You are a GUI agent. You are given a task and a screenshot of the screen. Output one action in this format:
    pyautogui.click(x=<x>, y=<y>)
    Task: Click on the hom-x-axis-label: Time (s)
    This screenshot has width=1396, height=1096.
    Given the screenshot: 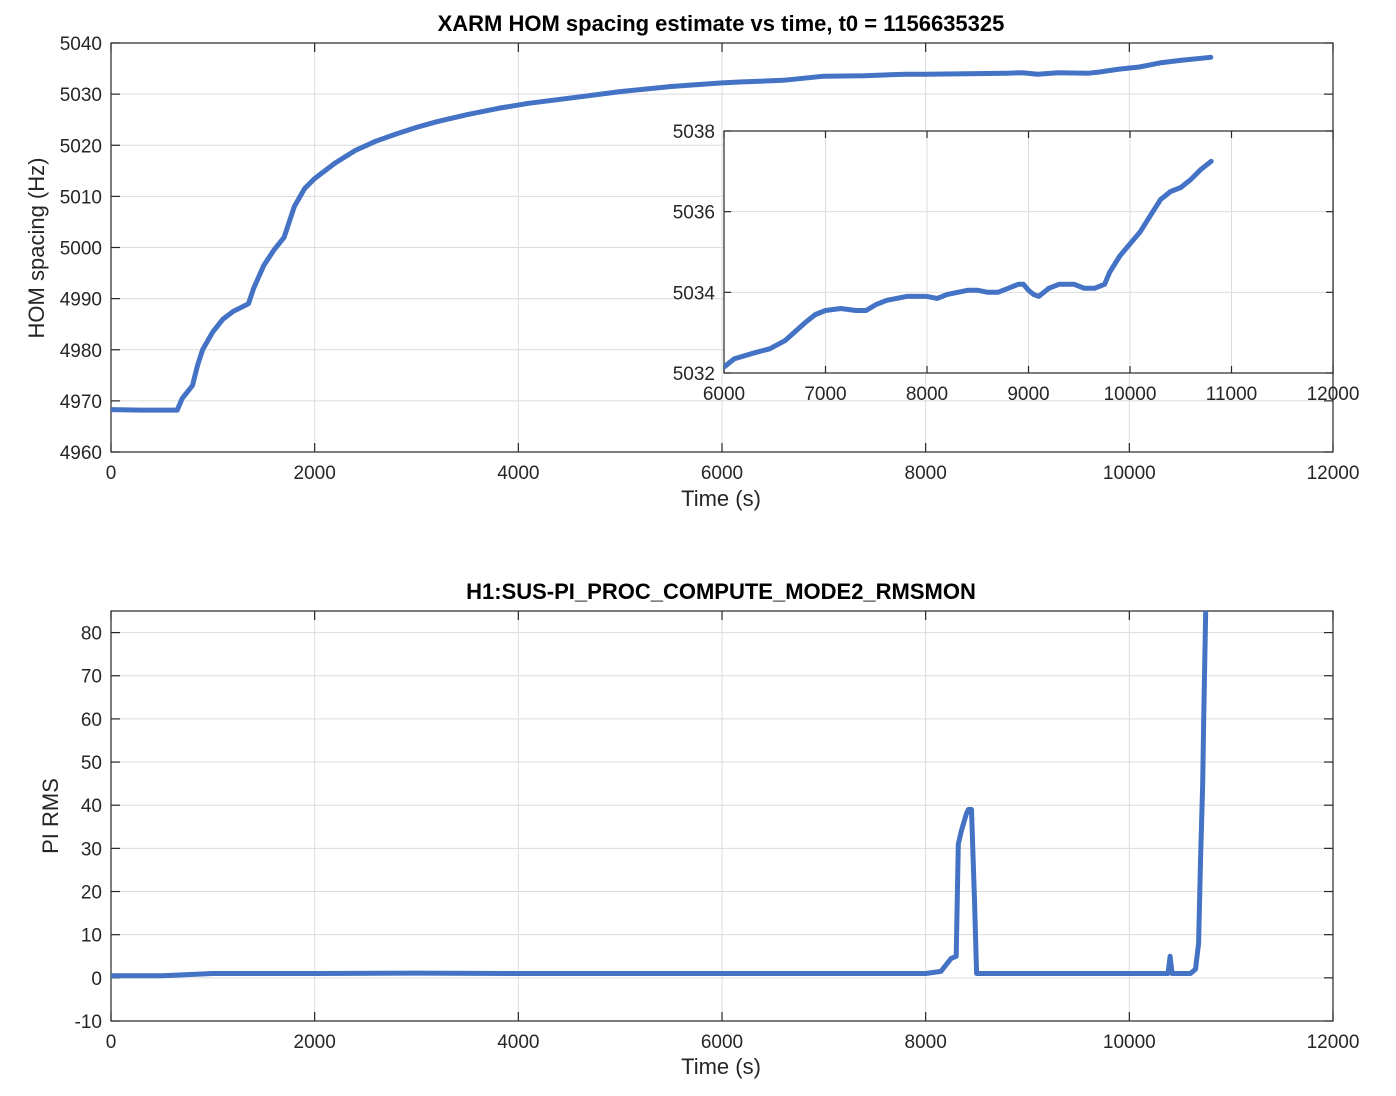 What is the action you would take?
    pyautogui.click(x=721, y=498)
    